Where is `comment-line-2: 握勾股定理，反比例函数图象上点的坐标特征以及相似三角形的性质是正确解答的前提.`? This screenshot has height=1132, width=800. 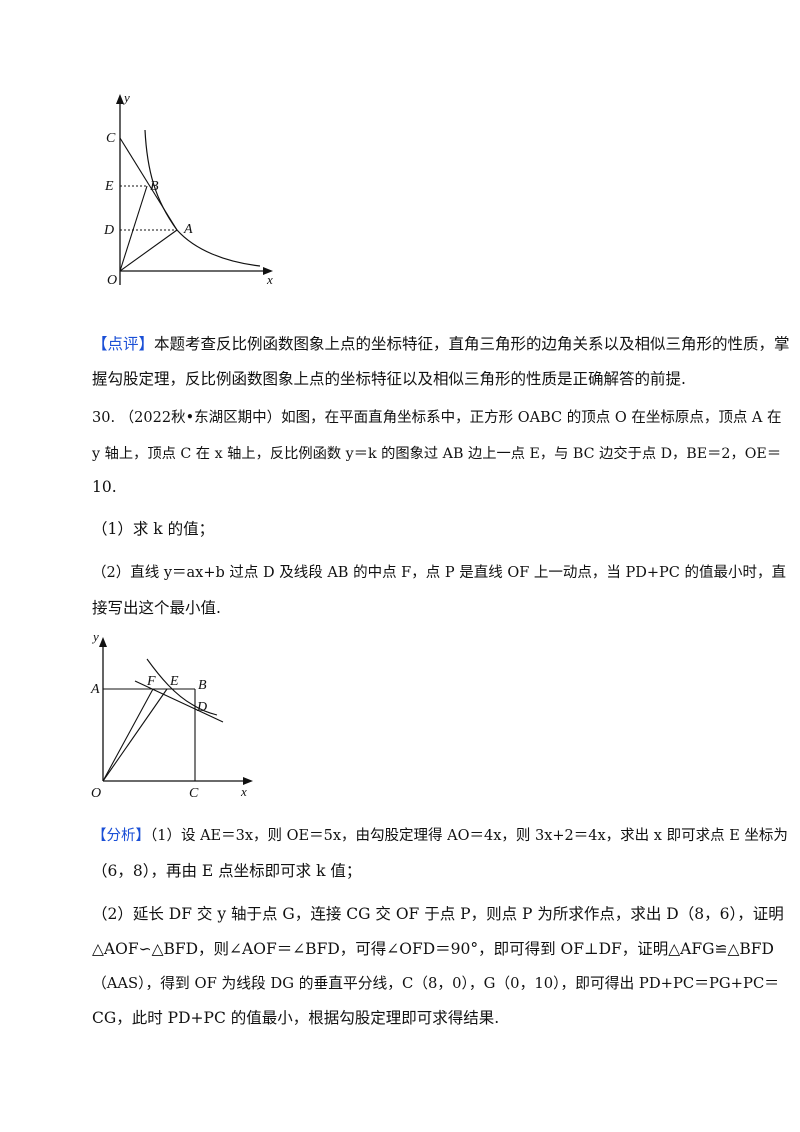 comment-line-2: 握勾股定理，反比例函数图象上点的坐标特征以及相似三角形的性质是正确解答的前提. is located at coordinates (432, 378).